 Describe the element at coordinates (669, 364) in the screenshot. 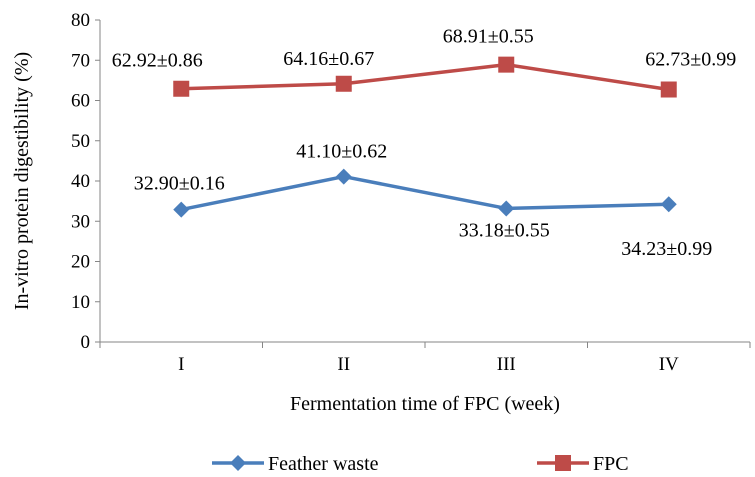

I see `x-tick-label: IV` at that location.